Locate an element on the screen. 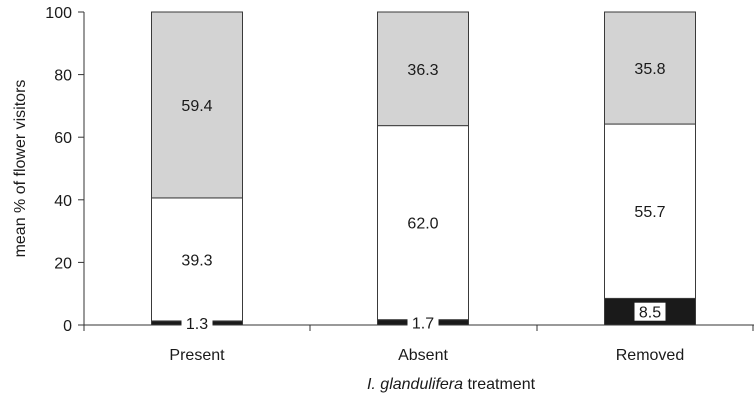  data-label-bottom: 1.7 is located at coordinates (423, 323).